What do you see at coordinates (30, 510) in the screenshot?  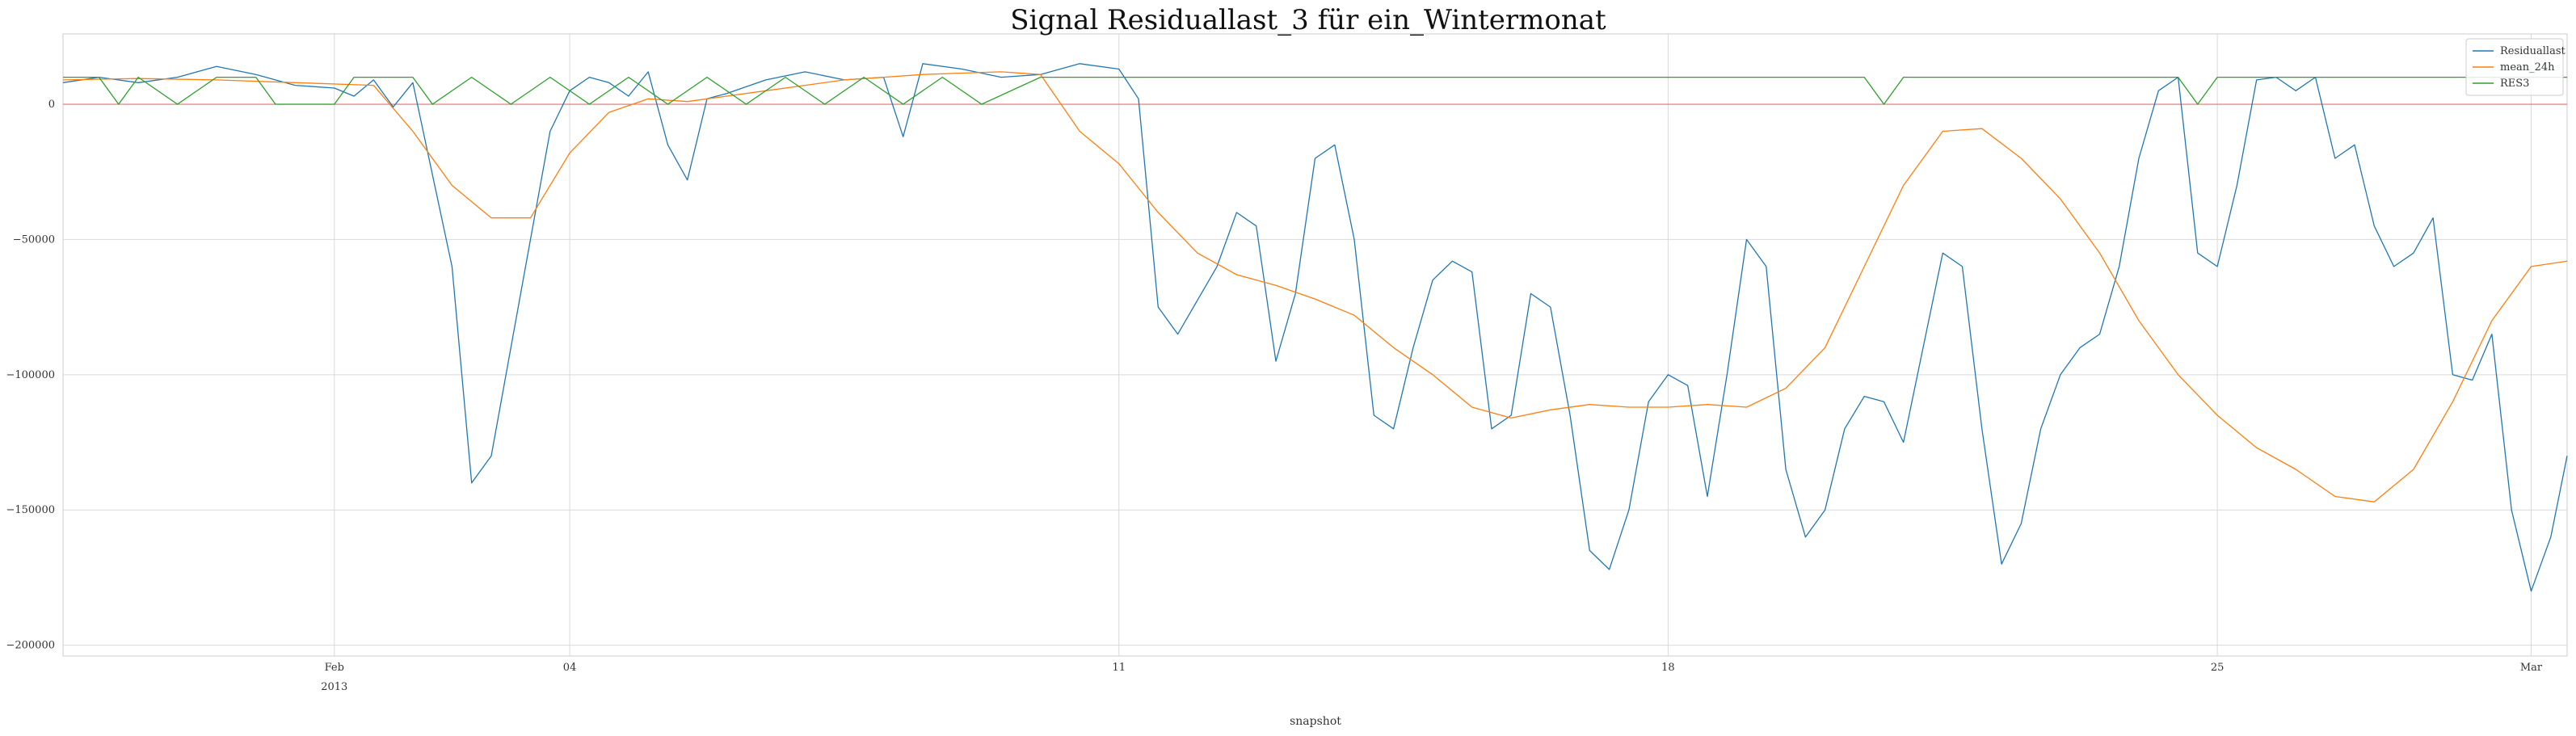 I see `y-tick-label: −150000` at bounding box center [30, 510].